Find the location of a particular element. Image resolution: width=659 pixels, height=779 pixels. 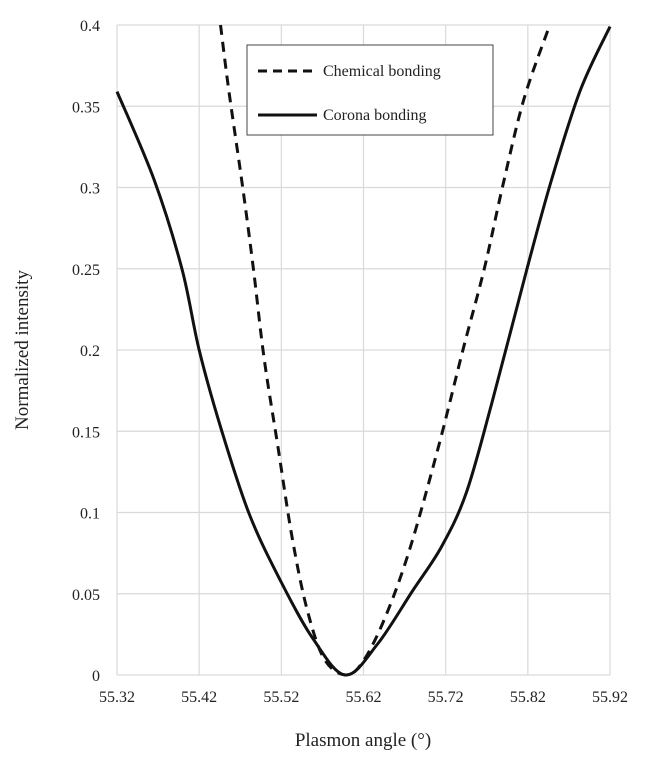

y-tick-label: 0.2 is located at coordinates (90, 351).